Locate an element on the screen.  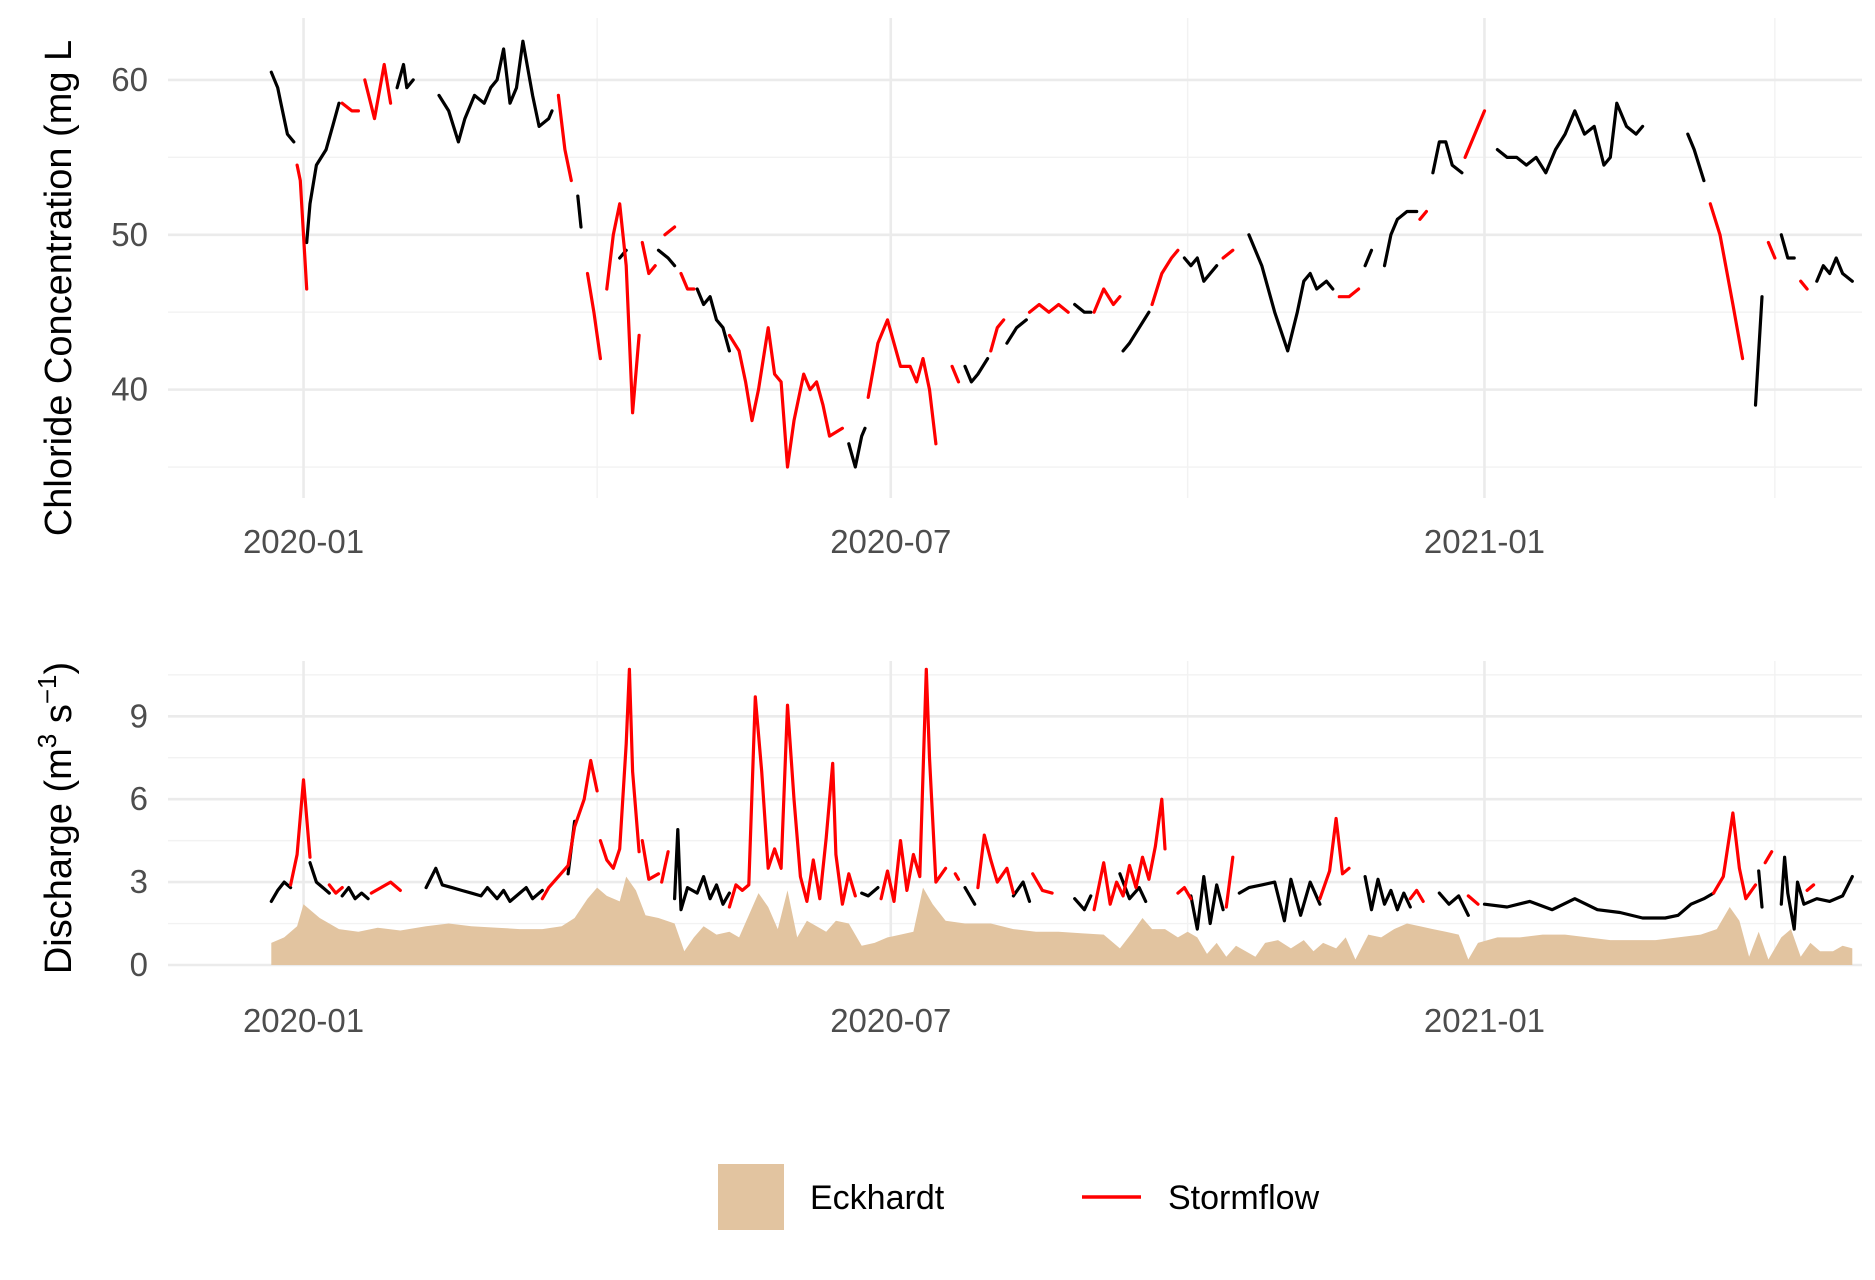
discharge-y-tick-label: 6 is located at coordinates (139, 798).